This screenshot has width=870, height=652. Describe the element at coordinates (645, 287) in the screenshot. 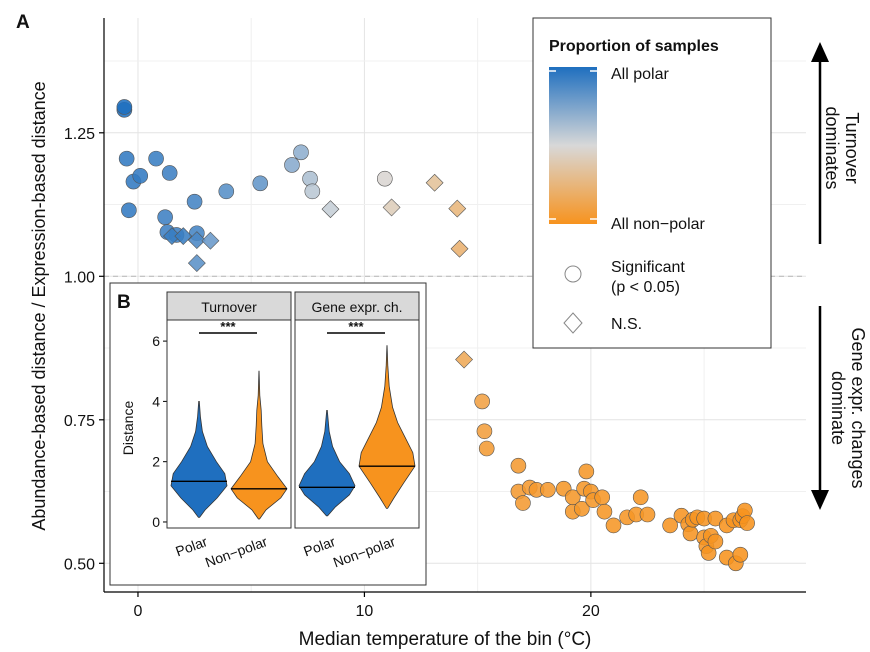

I see `legend-significant-sublabel: (p < 0.05)` at that location.